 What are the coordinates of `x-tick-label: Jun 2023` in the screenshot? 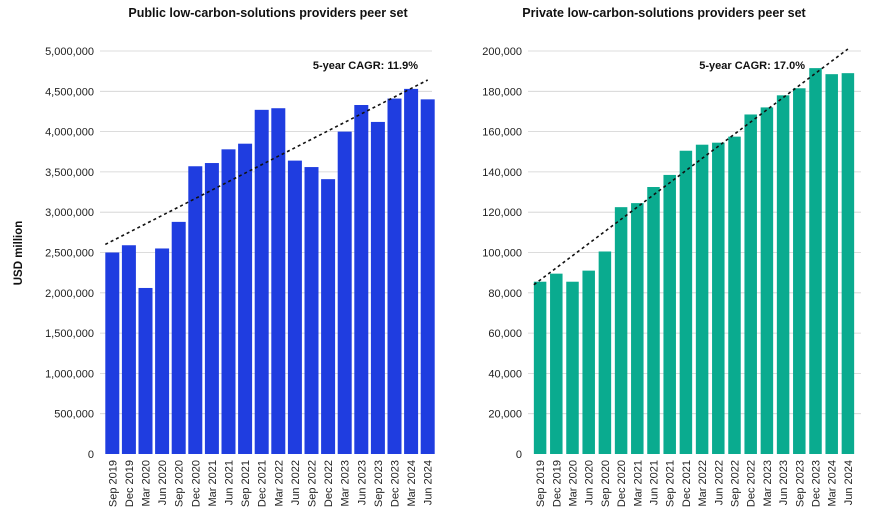 It's located at (362, 482).